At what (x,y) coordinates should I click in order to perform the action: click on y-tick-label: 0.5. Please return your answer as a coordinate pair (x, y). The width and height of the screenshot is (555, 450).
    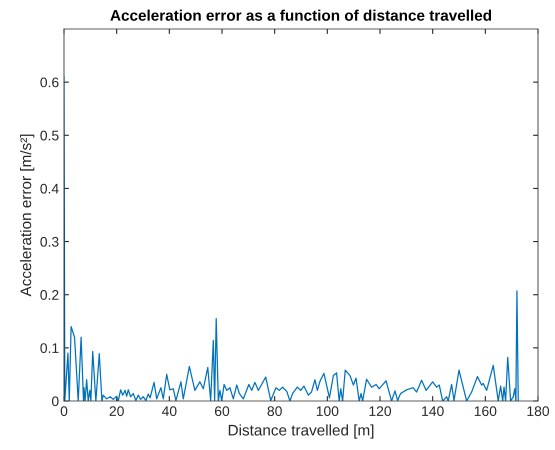
    Looking at the image, I should click on (49, 135).